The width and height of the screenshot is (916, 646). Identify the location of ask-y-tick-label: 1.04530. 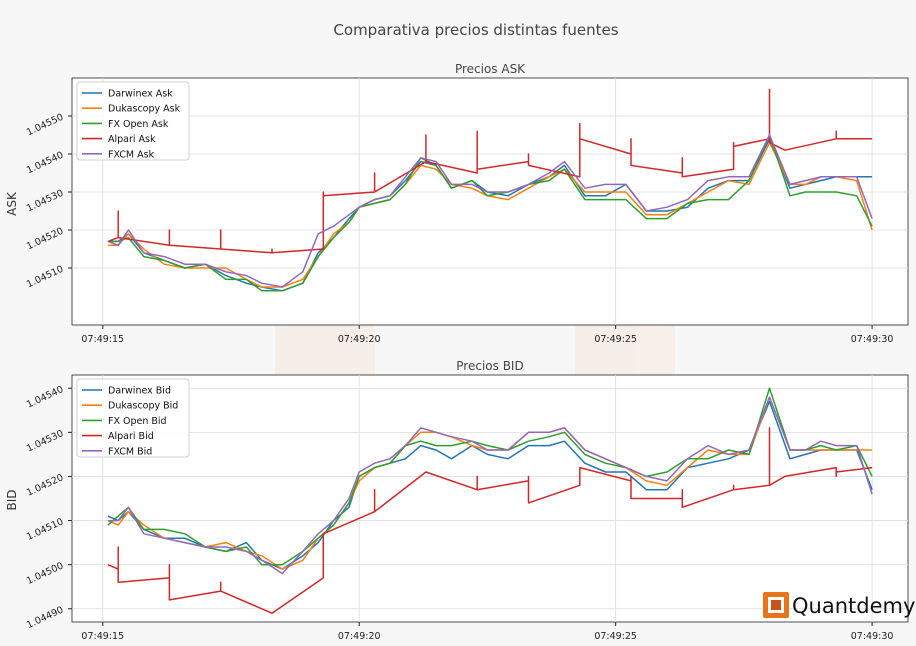
(45, 201).